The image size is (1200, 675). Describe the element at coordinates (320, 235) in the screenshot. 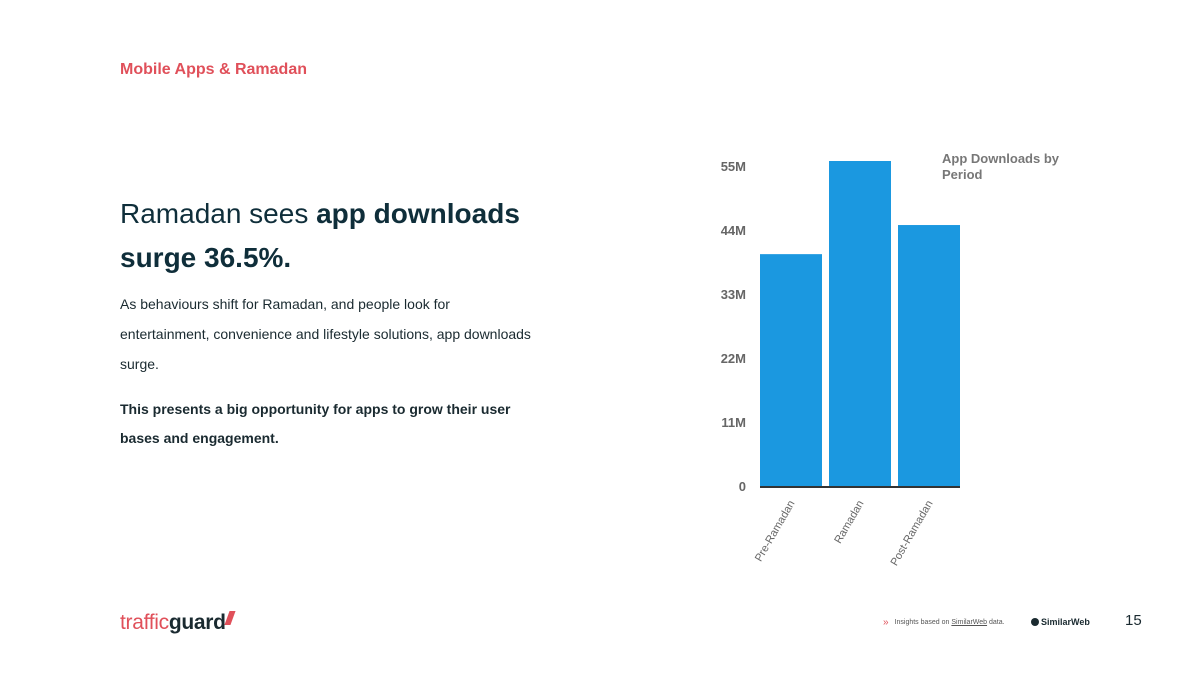

I see `headline-bold: app downloads surge 36.5%.` at that location.